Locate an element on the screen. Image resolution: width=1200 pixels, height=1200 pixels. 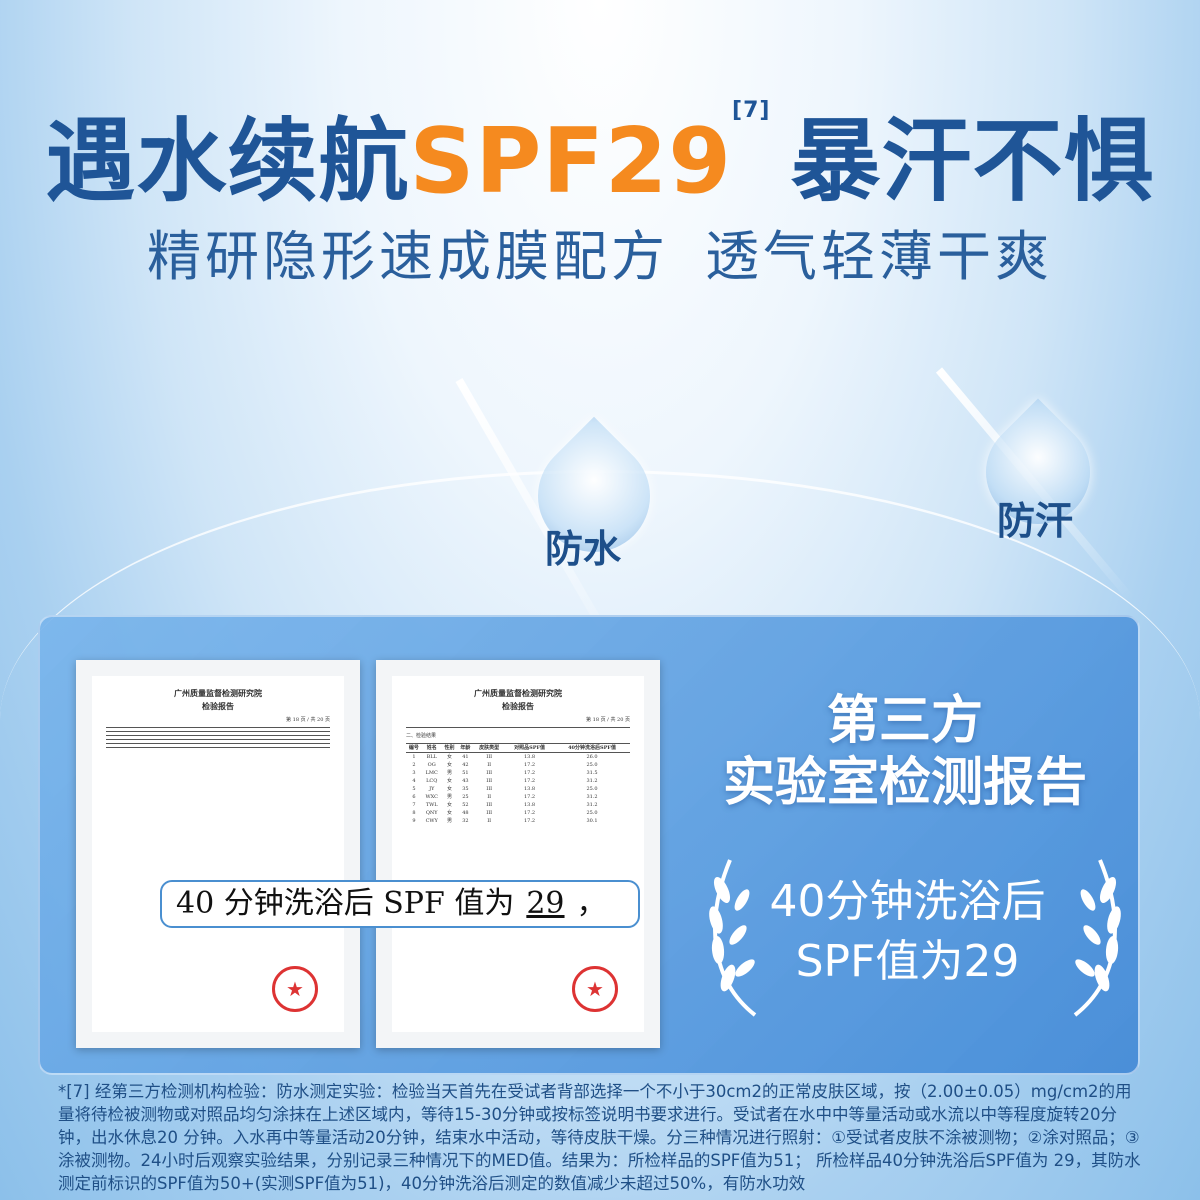
column-header: 姓名 is located at coordinates (431, 748).